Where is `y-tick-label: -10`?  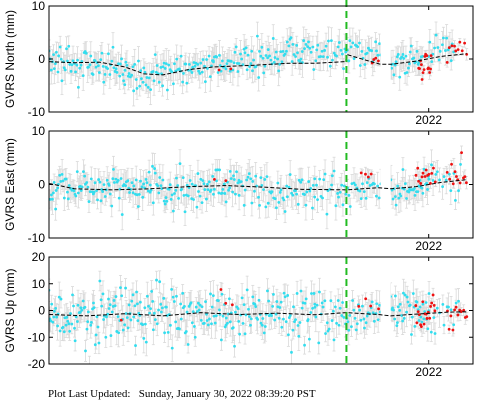
y-tick-label: -10 is located at coordinates (37, 337).